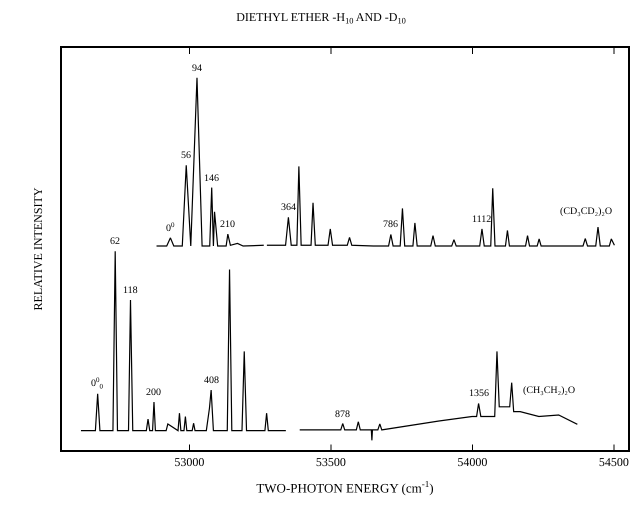  Describe the element at coordinates (613, 462) in the screenshot. I see `x-tick-label: 54500` at that location.